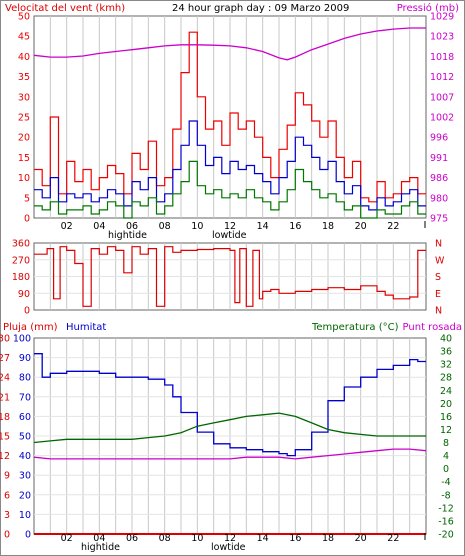 The height and width of the screenshot is (556, 465). Describe the element at coordinates (243, 226) in the screenshot. I see `wind-time-ticks: 02 04 06 08 10 12 14 16 18 20 22` at that location.